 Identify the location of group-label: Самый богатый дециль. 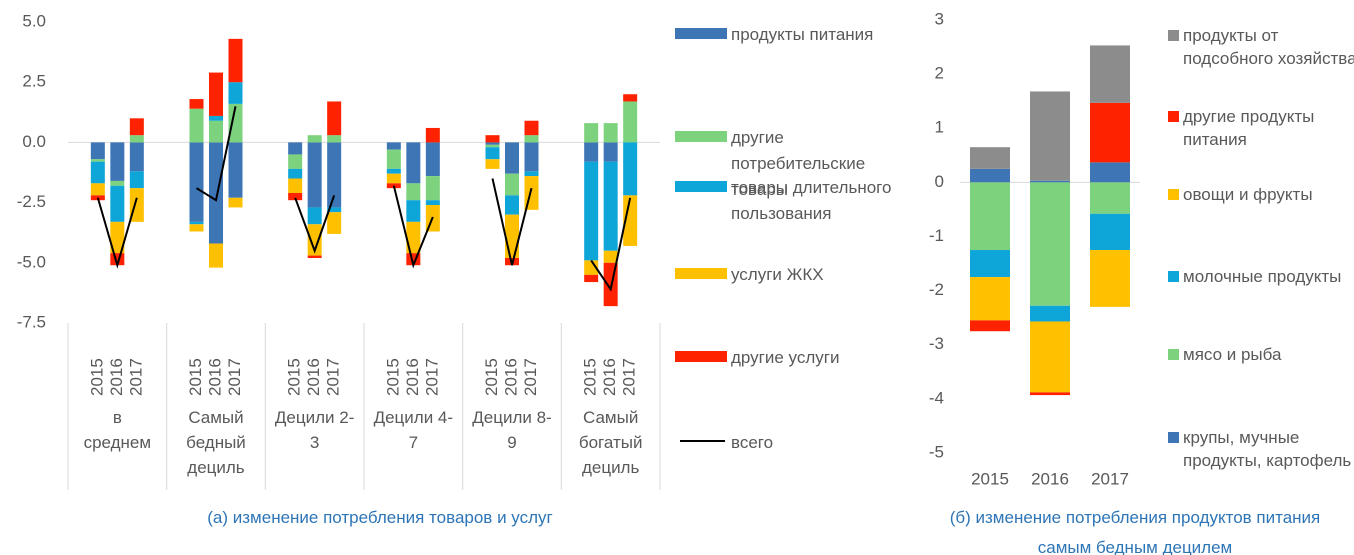
(610, 442).